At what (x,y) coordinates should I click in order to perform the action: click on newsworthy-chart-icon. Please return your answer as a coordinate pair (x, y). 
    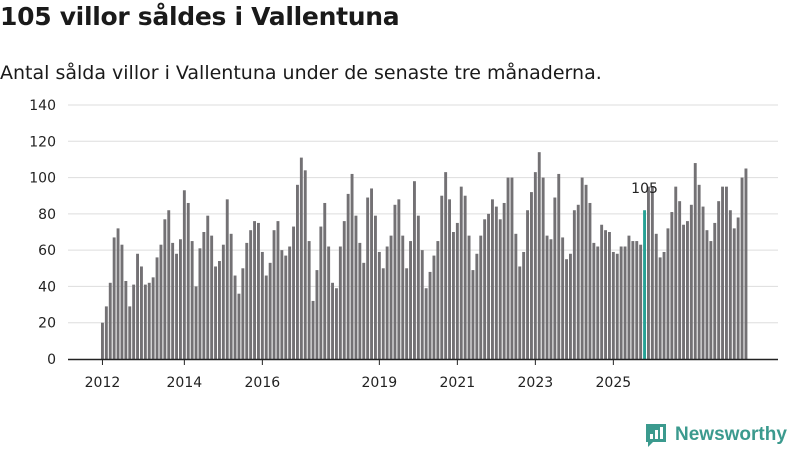
    Looking at the image, I should click on (656, 435).